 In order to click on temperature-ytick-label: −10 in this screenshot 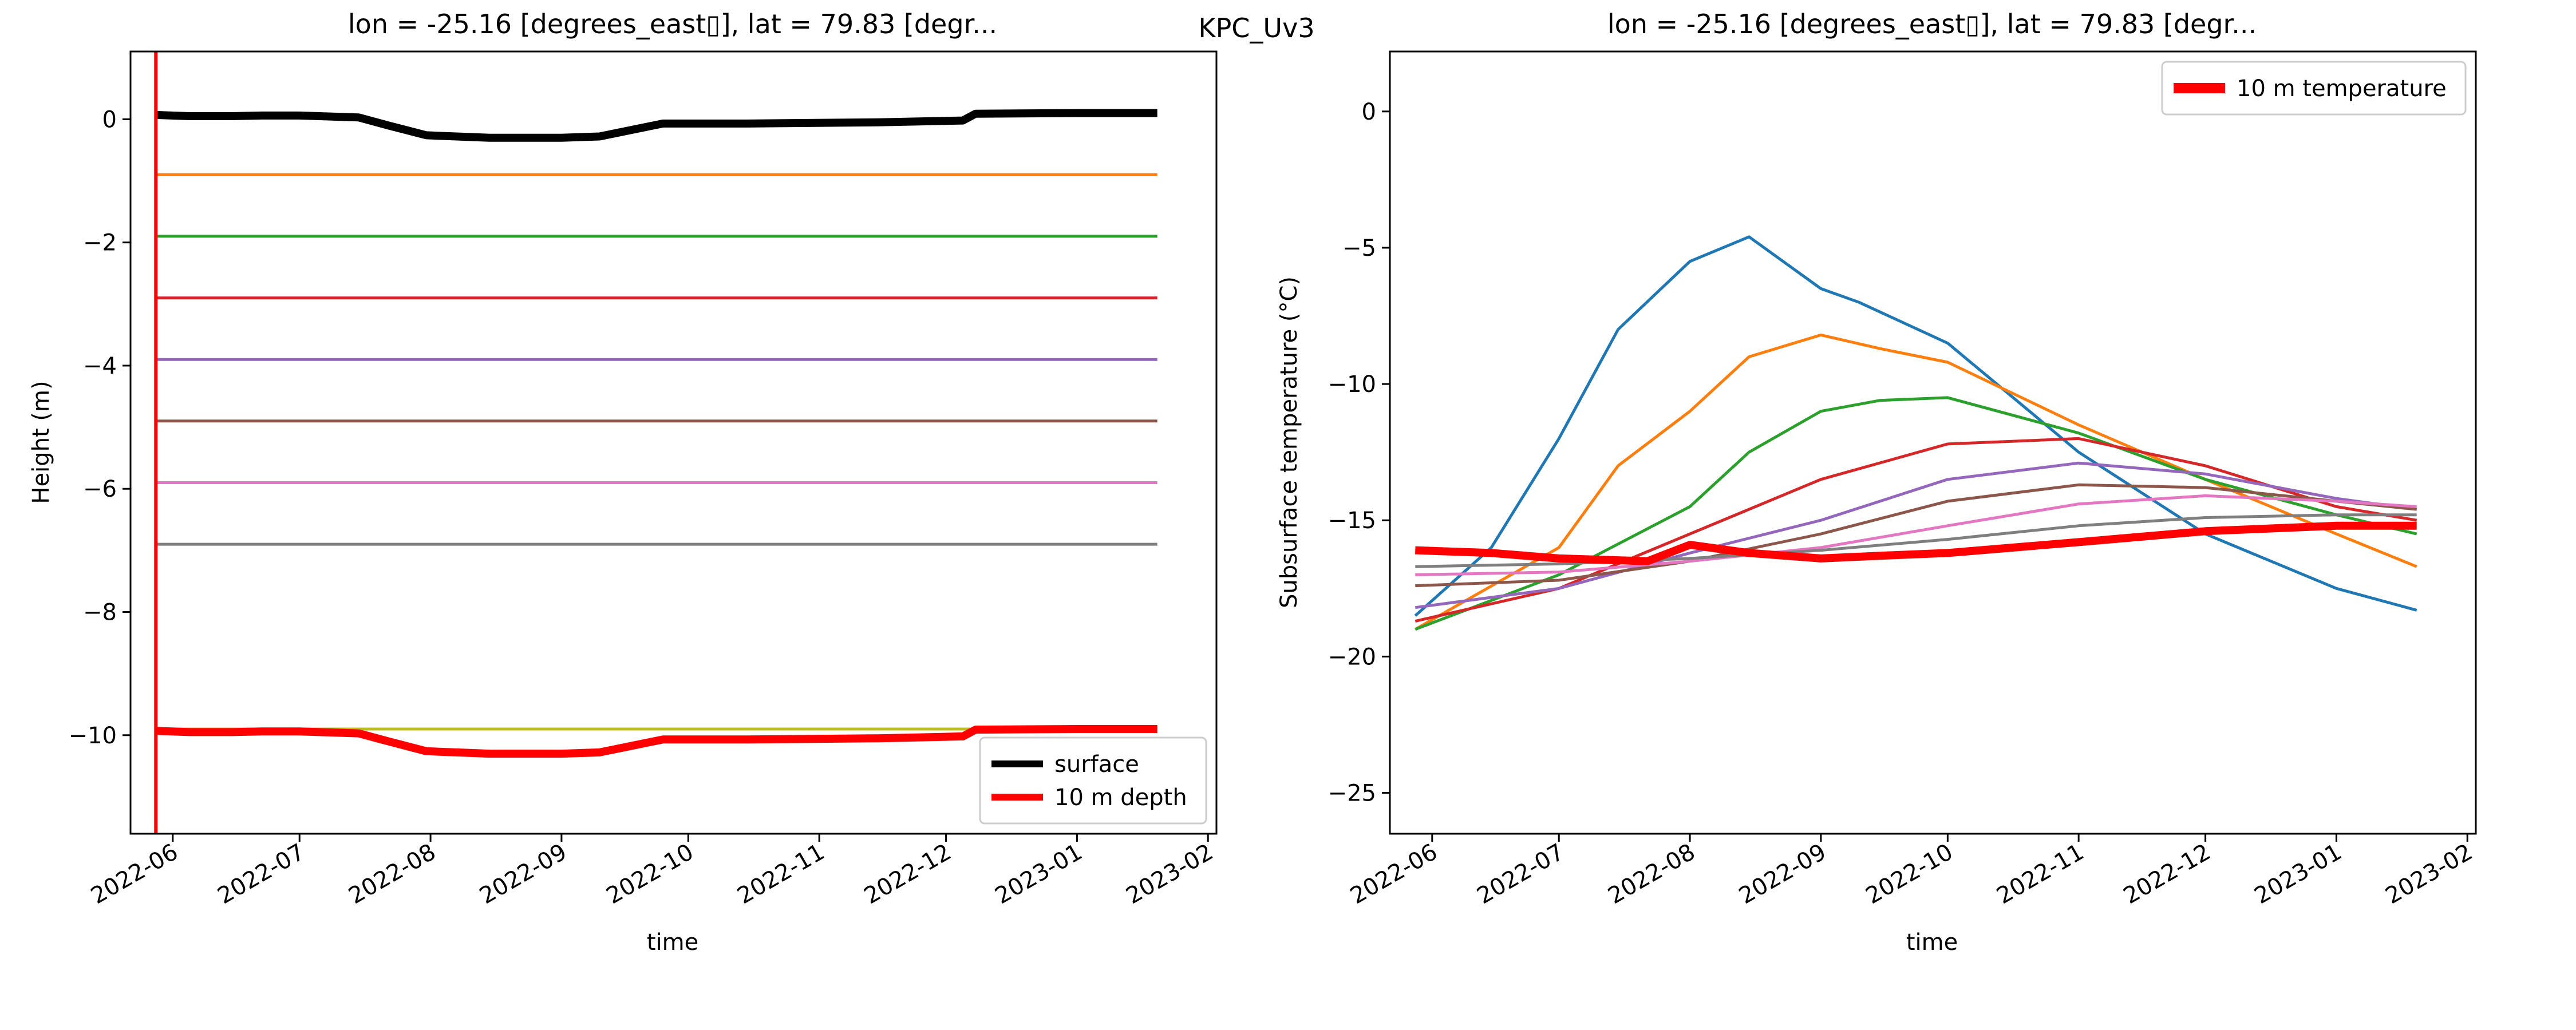, I will do `click(1352, 384)`.